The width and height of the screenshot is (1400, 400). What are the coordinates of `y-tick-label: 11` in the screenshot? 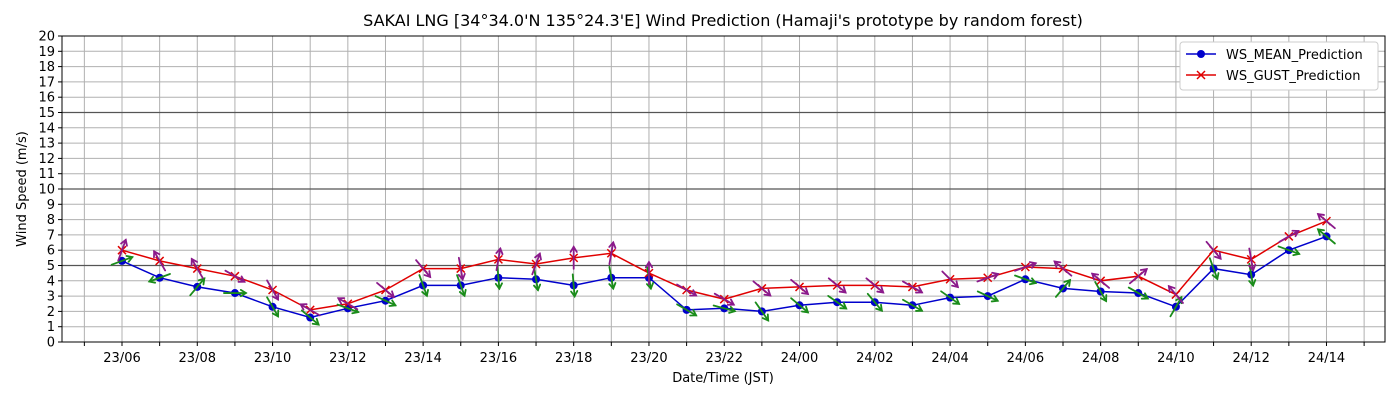 It's located at (46, 174).